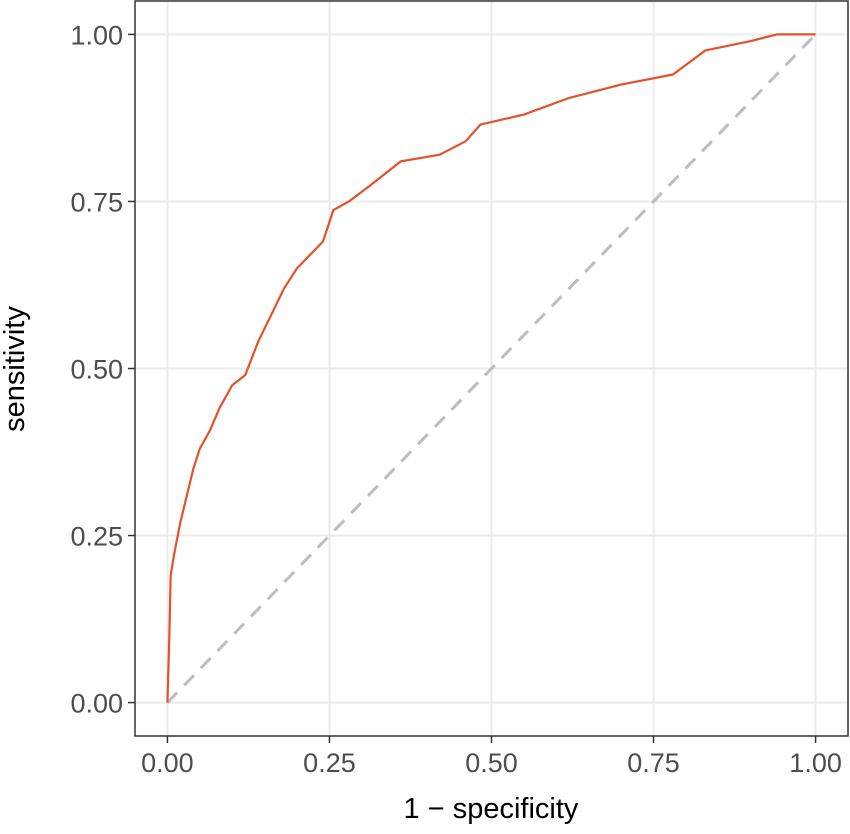  Describe the element at coordinates (167, 763) in the screenshot. I see `x-tick-label: 0.00` at that location.